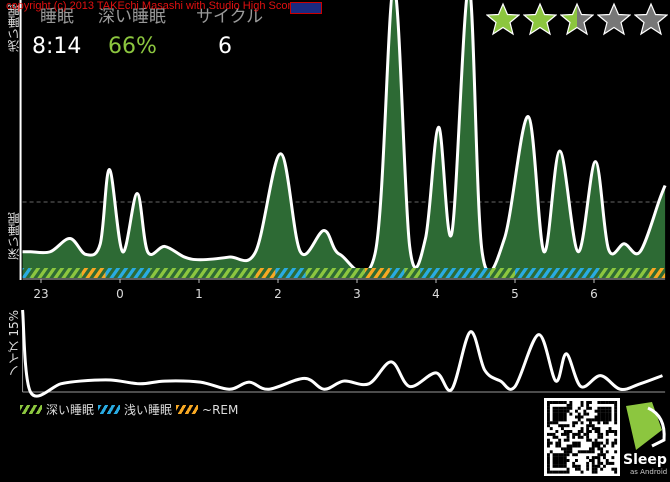 Image resolution: width=670 pixels, height=482 pixels. Describe the element at coordinates (148, 410) in the screenshot. I see `legend-light-label: 浅い睡眠` at that location.